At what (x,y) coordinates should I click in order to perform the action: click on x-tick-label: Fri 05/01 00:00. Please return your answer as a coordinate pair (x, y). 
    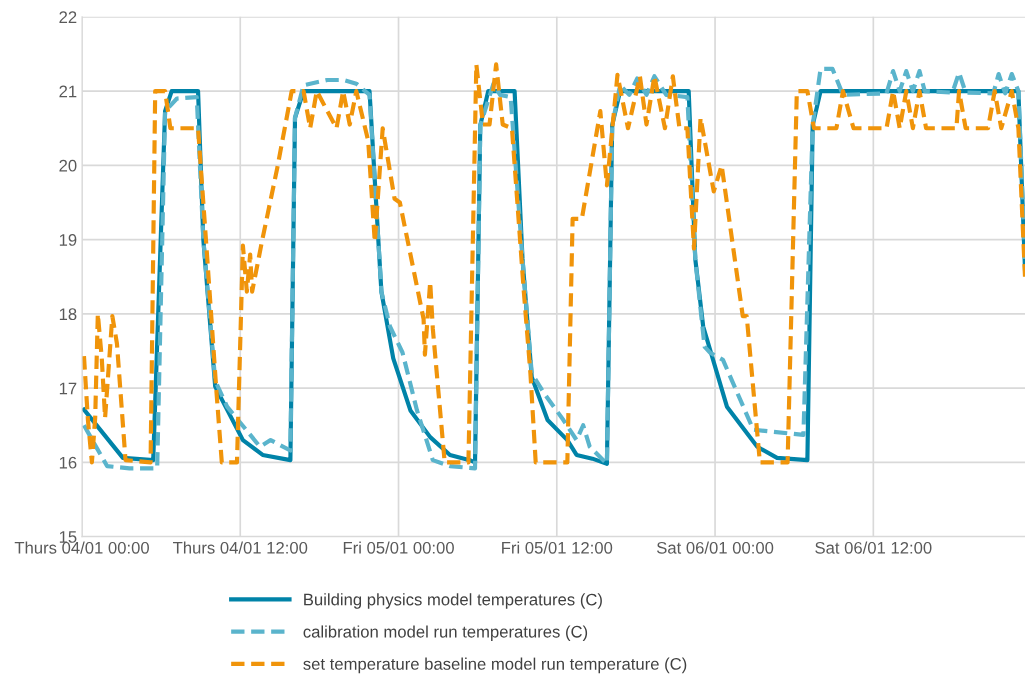
    Looking at the image, I should click on (398, 547).